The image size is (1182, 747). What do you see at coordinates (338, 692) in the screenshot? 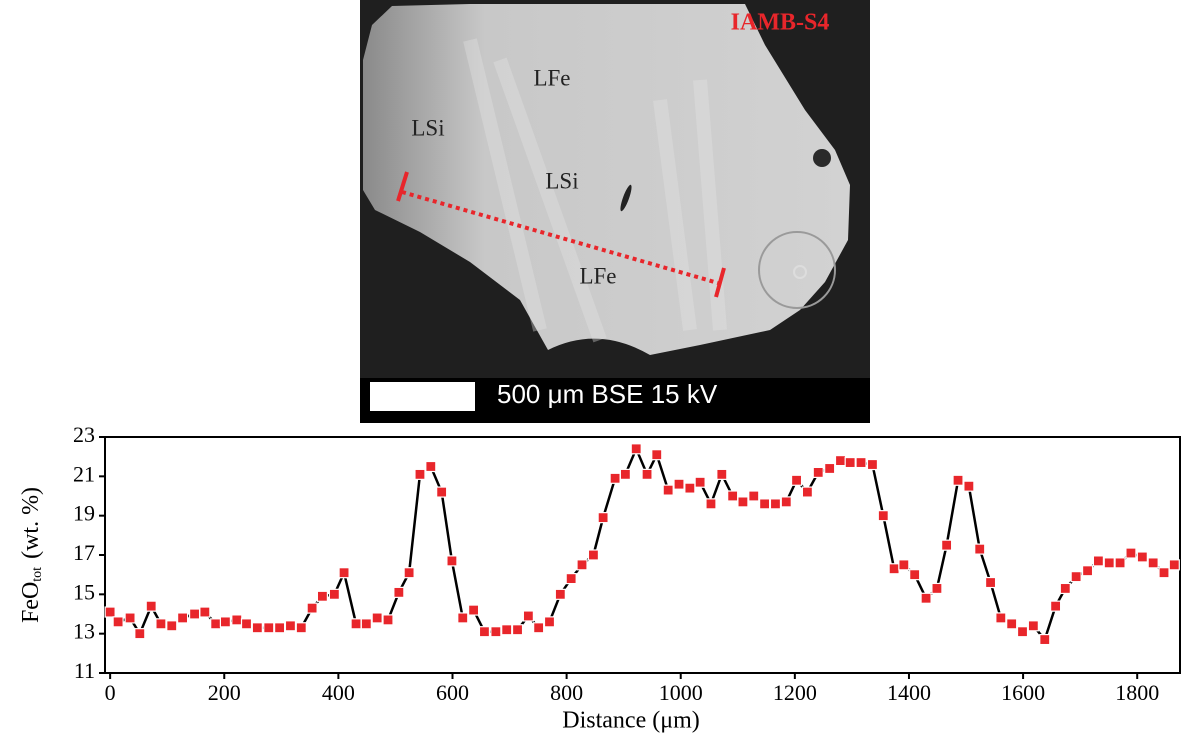
I see `x-tick-label: 400` at bounding box center [338, 692].